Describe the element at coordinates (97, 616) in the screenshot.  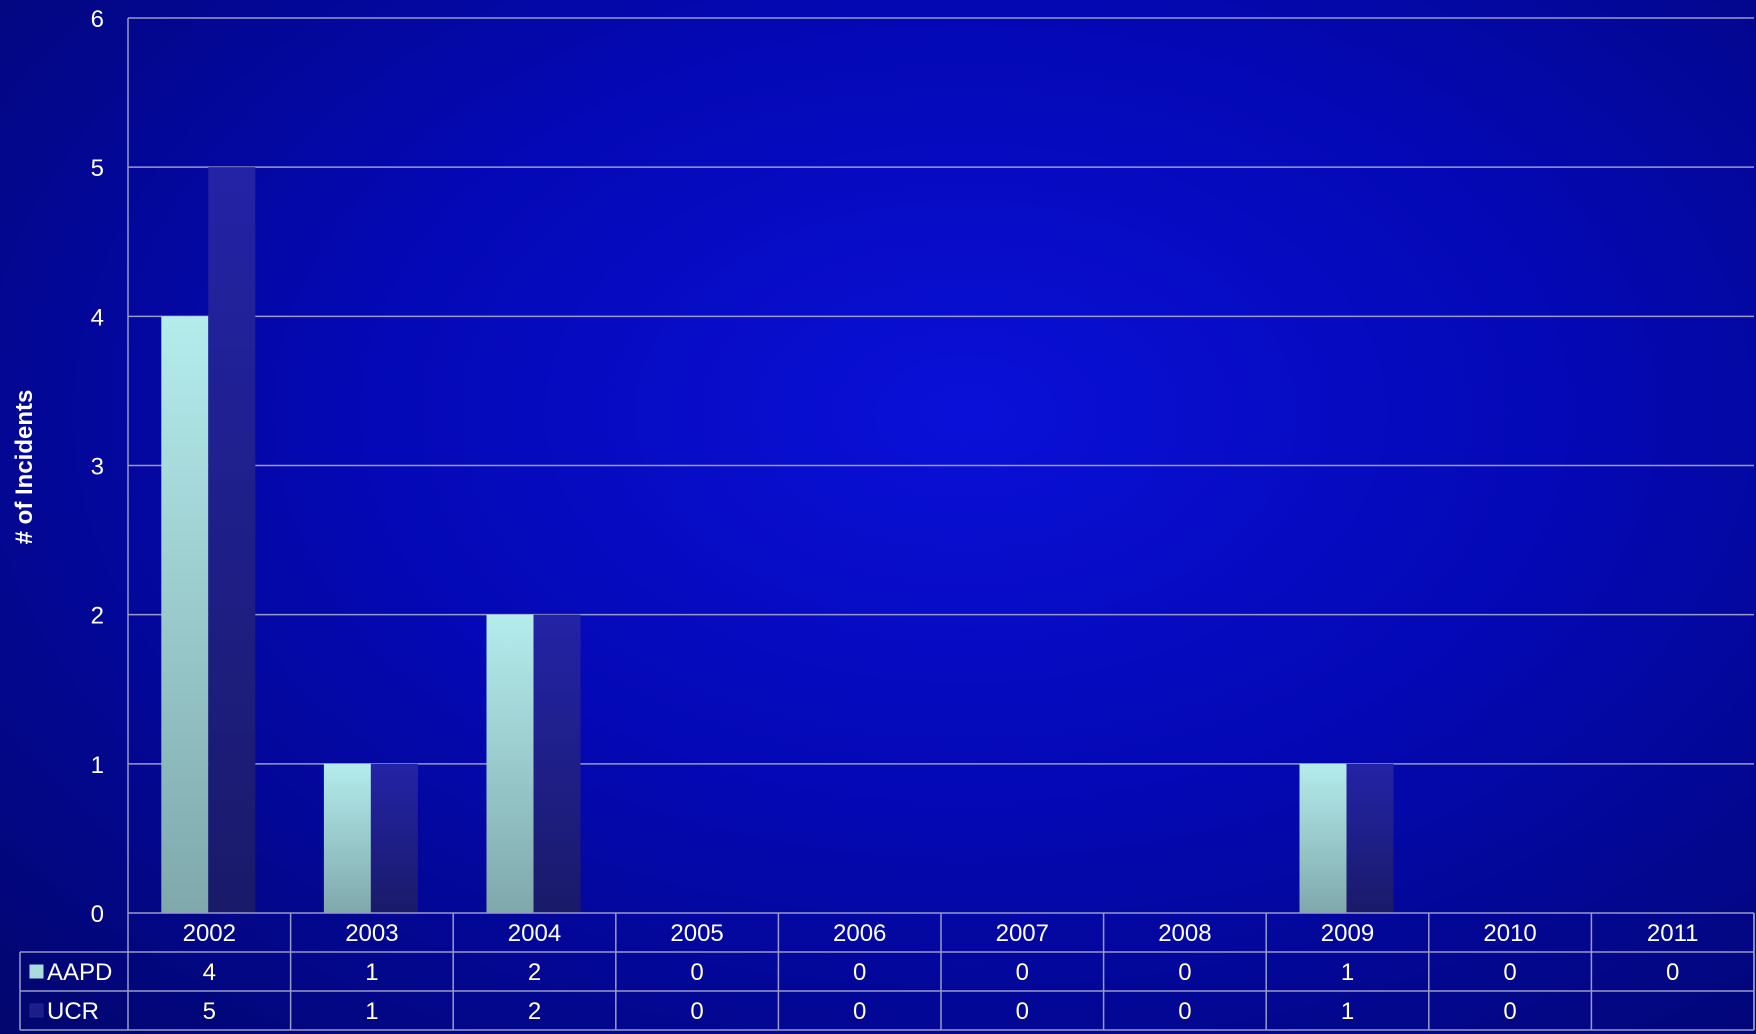
I see `y-tick-label: 2` at that location.